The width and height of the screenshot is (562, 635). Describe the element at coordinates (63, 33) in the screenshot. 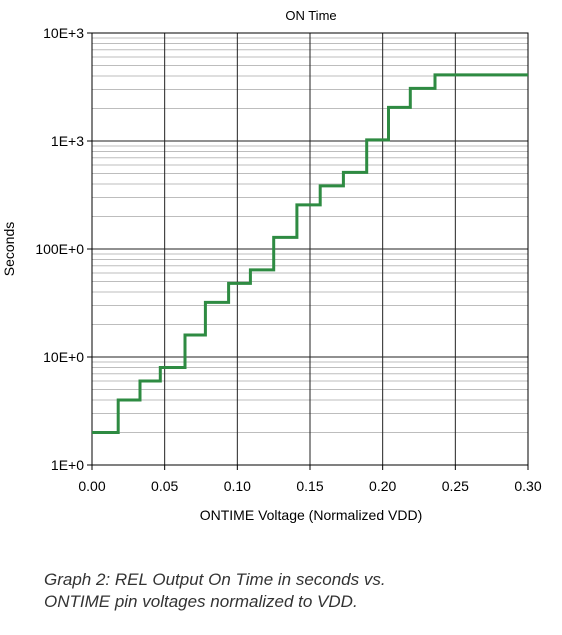

I see `y-tick-label: 10E+3` at that location.